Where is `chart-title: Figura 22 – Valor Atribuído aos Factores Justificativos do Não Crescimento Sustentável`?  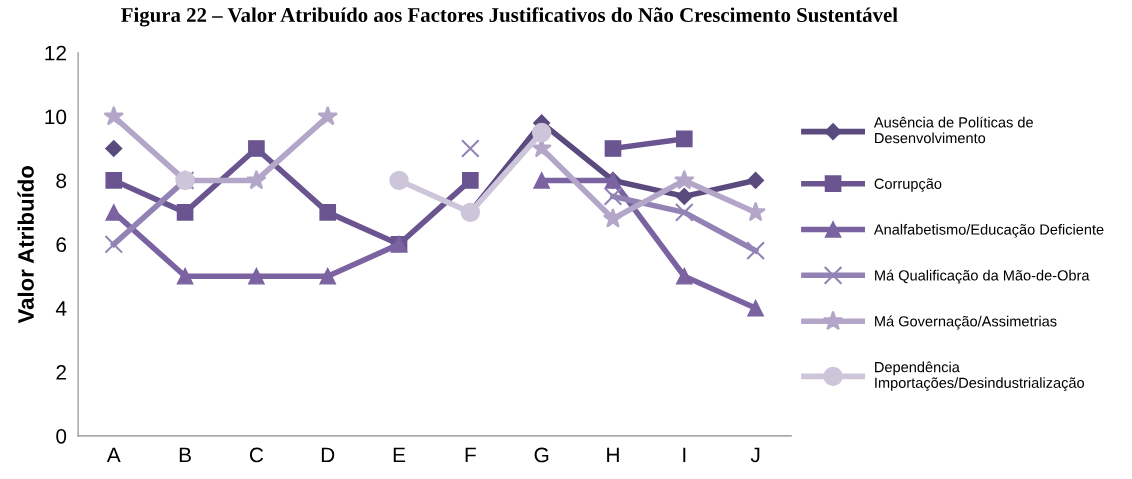
chart-title: Figura 22 – Valor Atribuído aos Factores Justificativos do Não Crescimento Sustentável is located at coordinates (509, 17).